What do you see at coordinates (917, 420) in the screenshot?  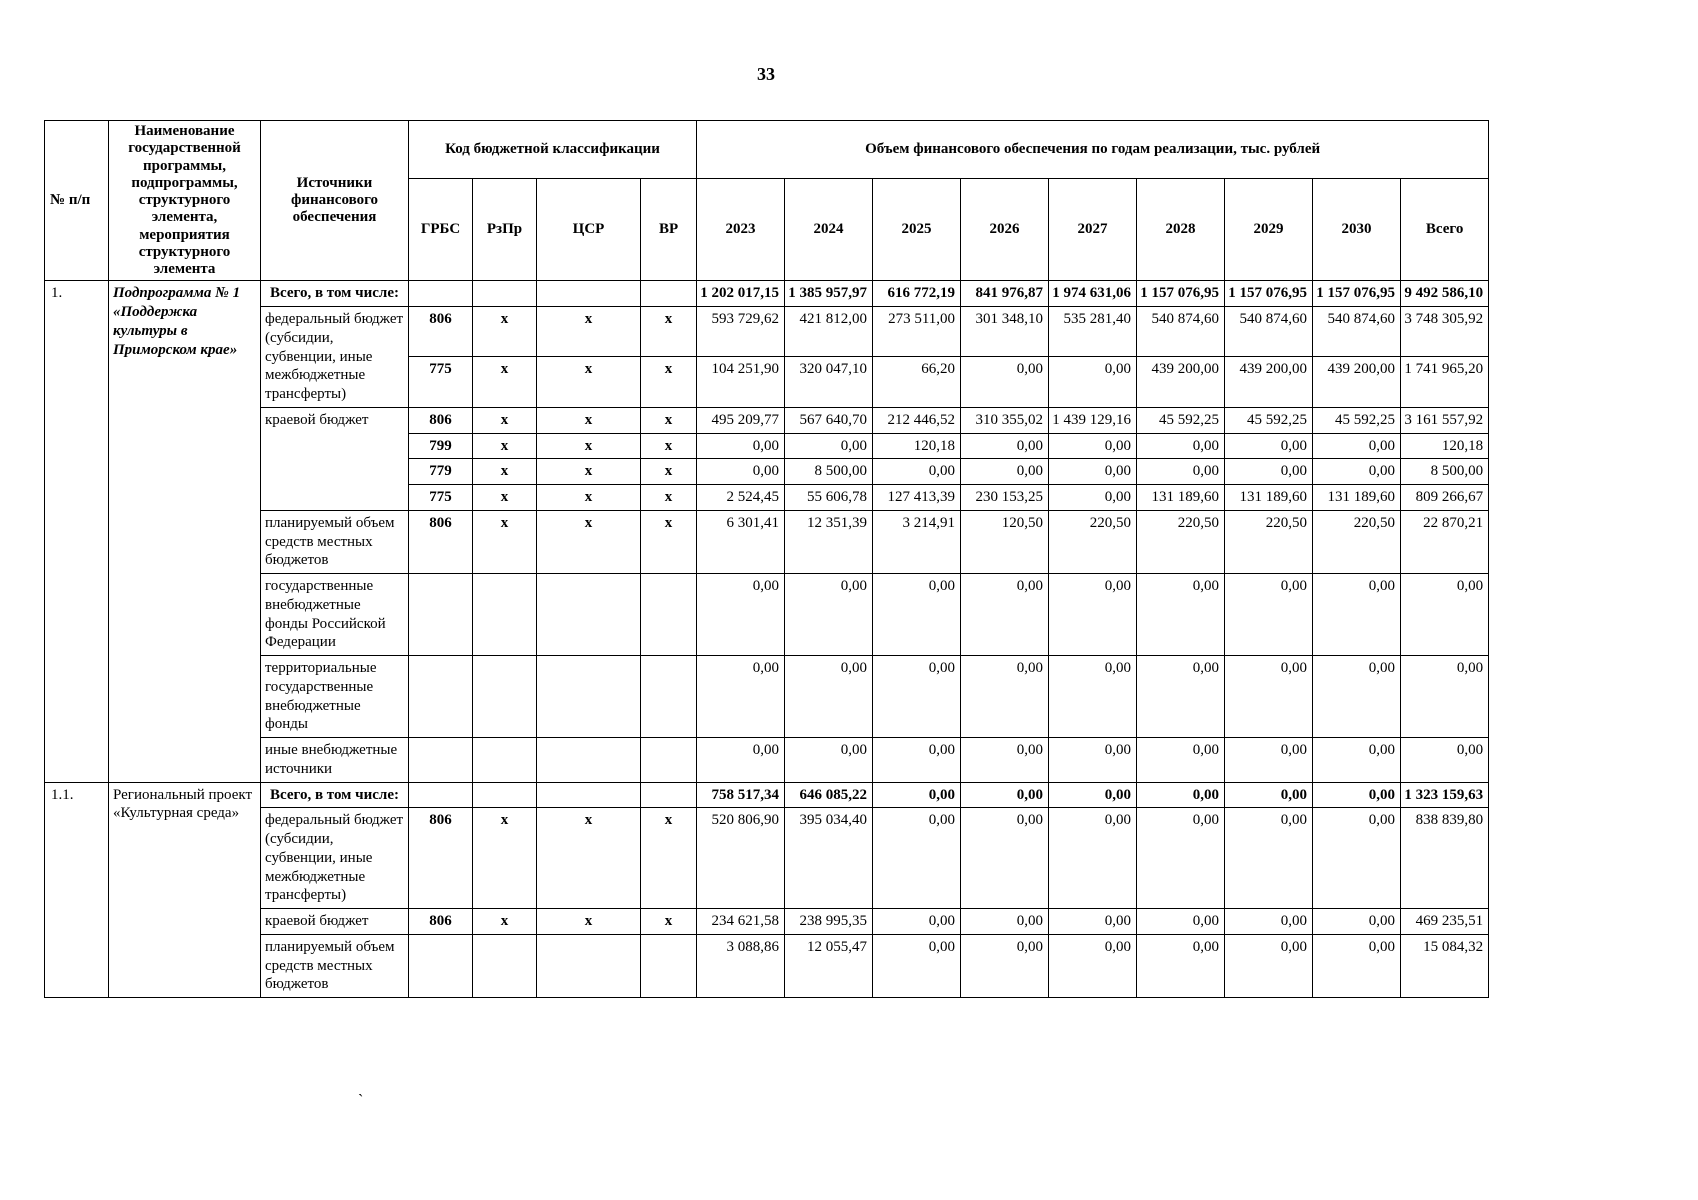 I see `amount-cell-col-2: 212 446,52` at bounding box center [917, 420].